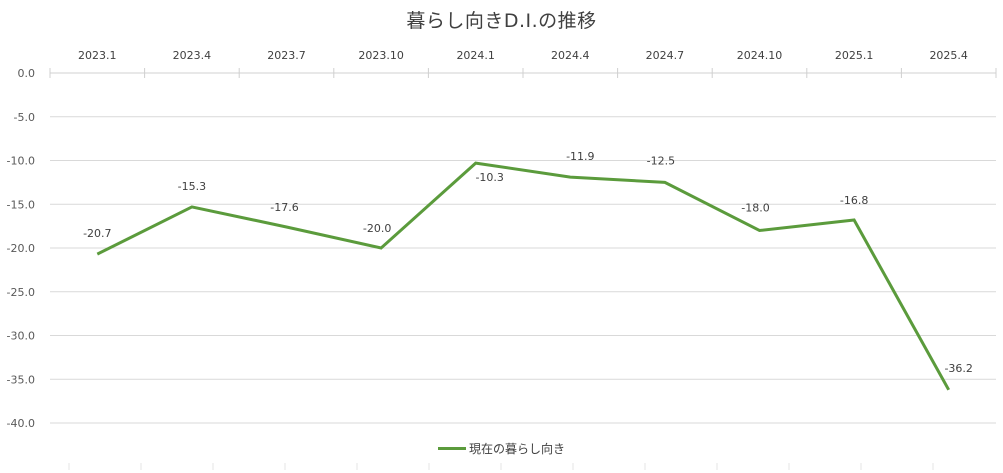 Image resolution: width=1003 pixels, height=473 pixels. Describe the element at coordinates (377, 228) in the screenshot. I see `data-label: -20.0` at that location.